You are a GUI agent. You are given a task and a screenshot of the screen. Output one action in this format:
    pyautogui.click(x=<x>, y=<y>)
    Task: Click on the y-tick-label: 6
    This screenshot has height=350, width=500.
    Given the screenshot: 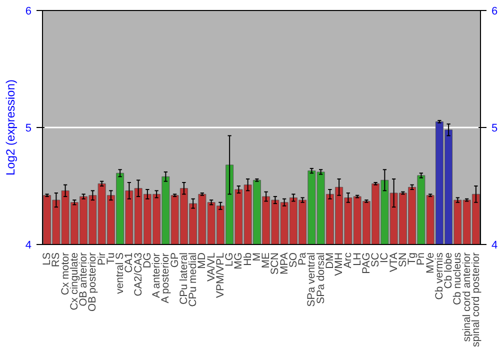 What is the action you would take?
    pyautogui.click(x=28, y=12)
    